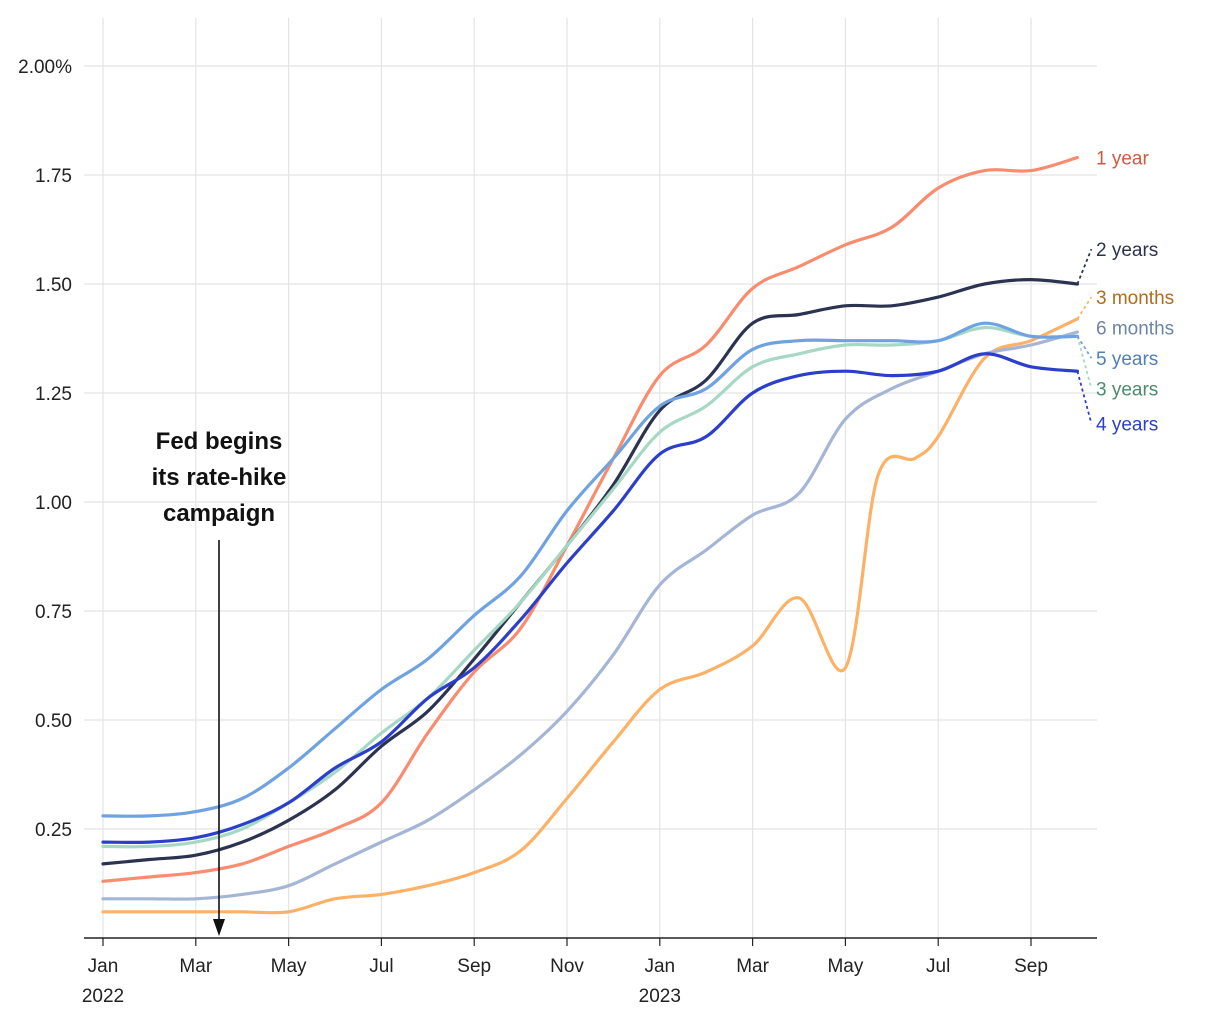  Describe the element at coordinates (53, 721) in the screenshot. I see `y-tick-label: 0.50` at that location.